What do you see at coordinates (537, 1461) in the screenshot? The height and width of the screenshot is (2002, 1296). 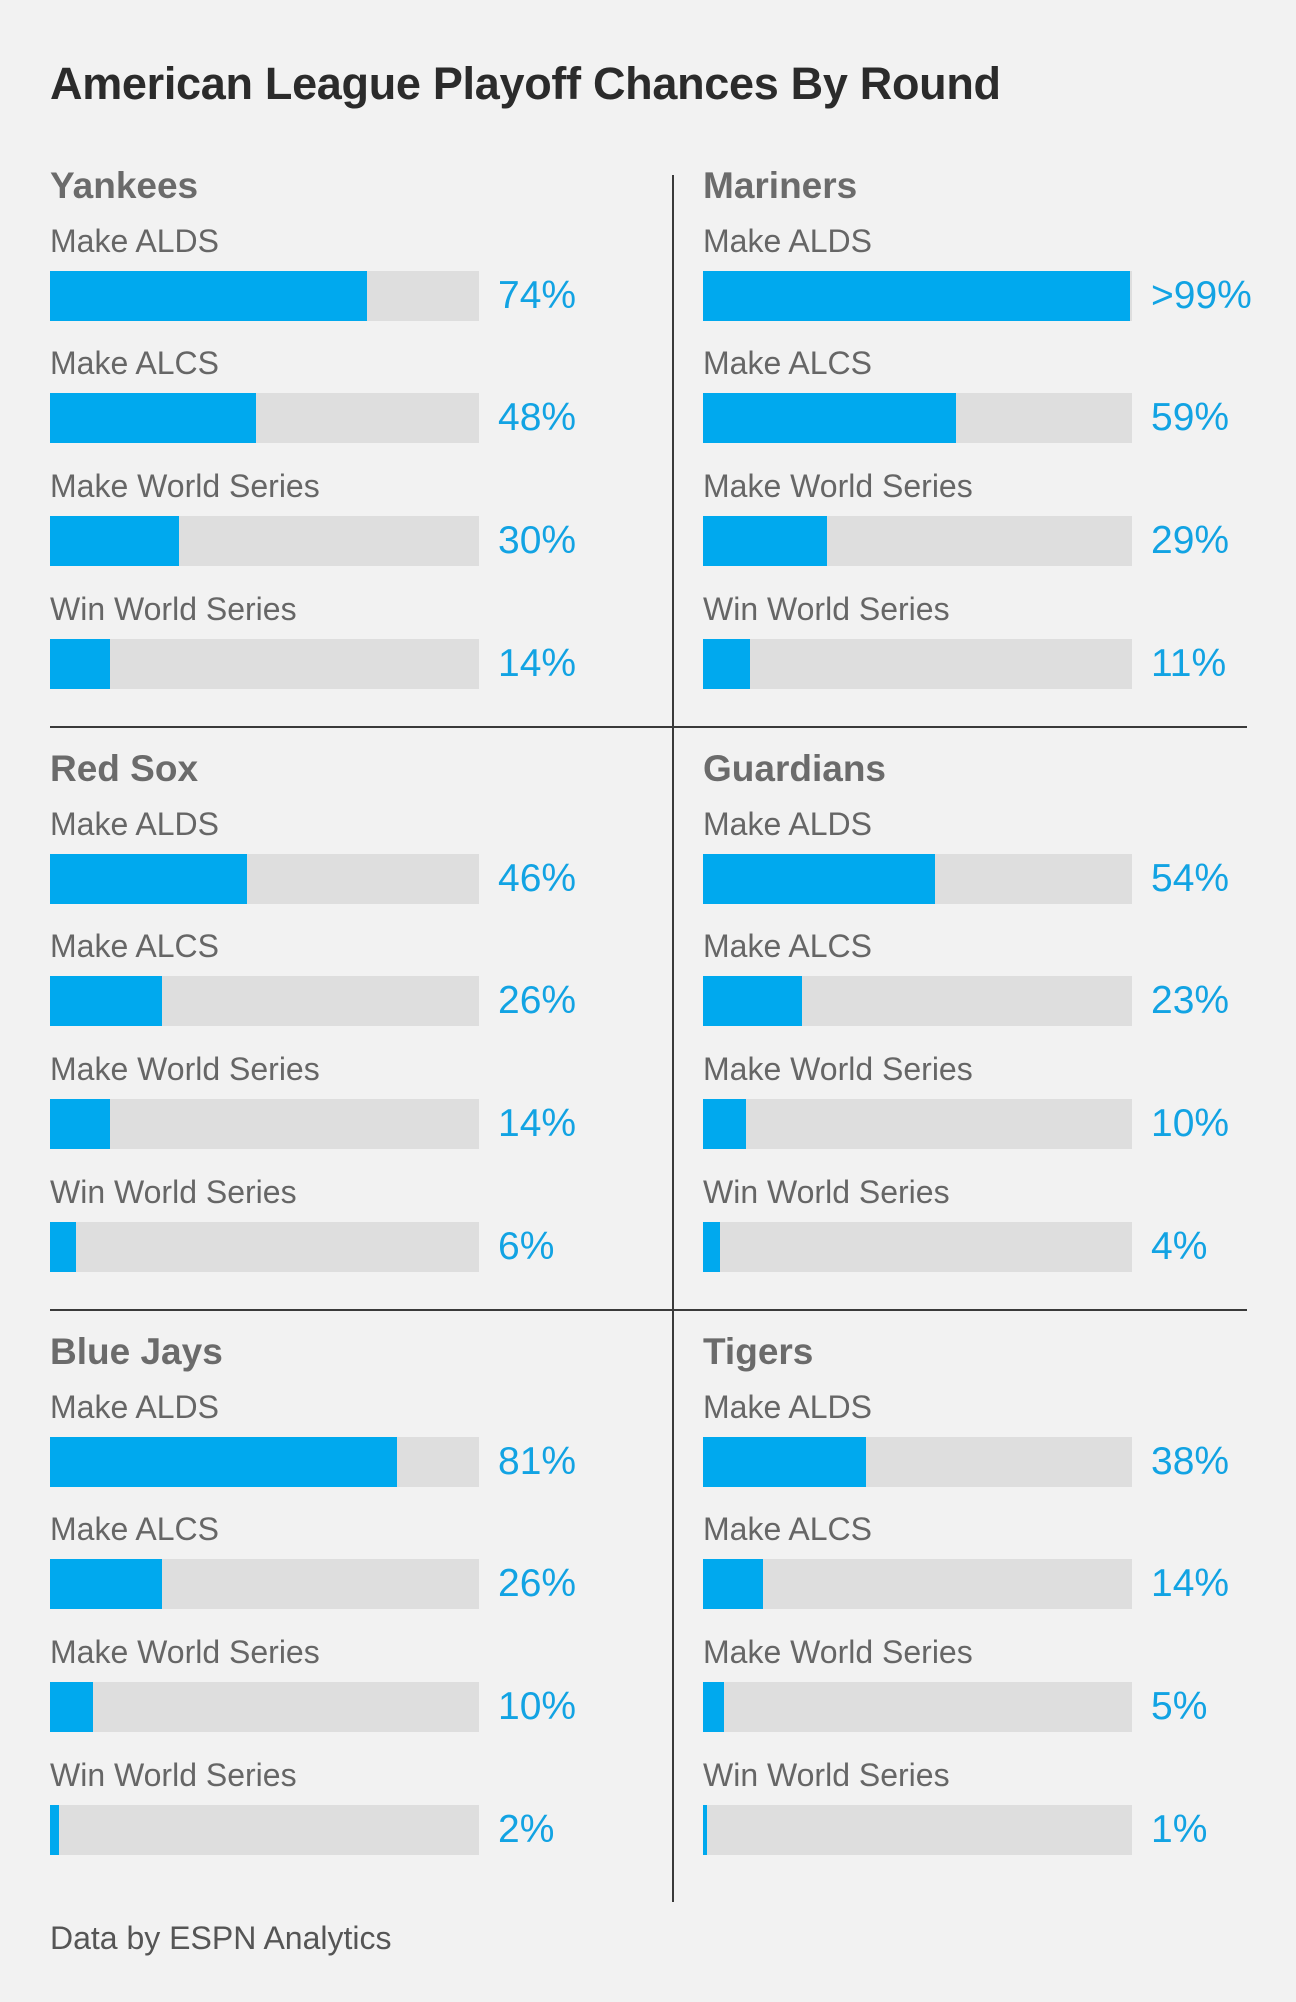 I see `bar-value-label: 81%` at bounding box center [537, 1461].